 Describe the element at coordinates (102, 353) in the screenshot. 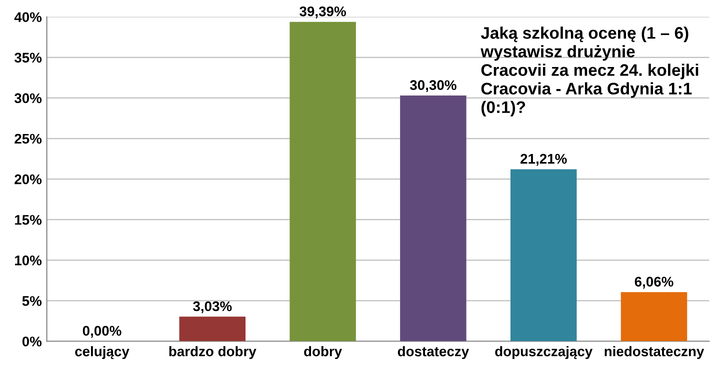

I see `x-tick-label: celujący` at that location.